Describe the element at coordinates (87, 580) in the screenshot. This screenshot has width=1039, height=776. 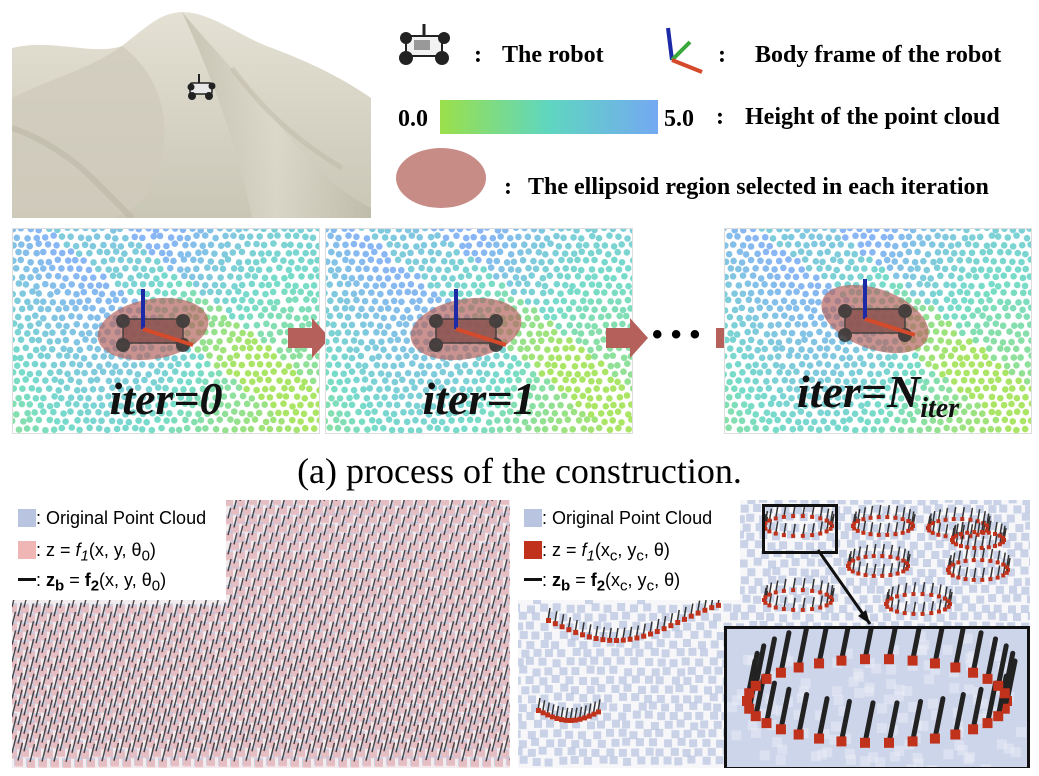
I see `bl-f2-fn: f` at that location.